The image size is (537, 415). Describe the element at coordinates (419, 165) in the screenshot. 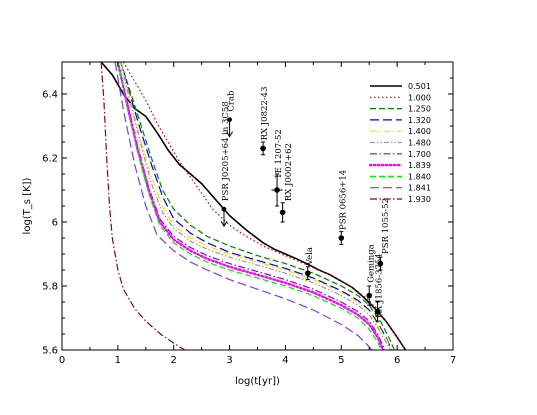

I see `legend-label-7: 1.839` at that location.